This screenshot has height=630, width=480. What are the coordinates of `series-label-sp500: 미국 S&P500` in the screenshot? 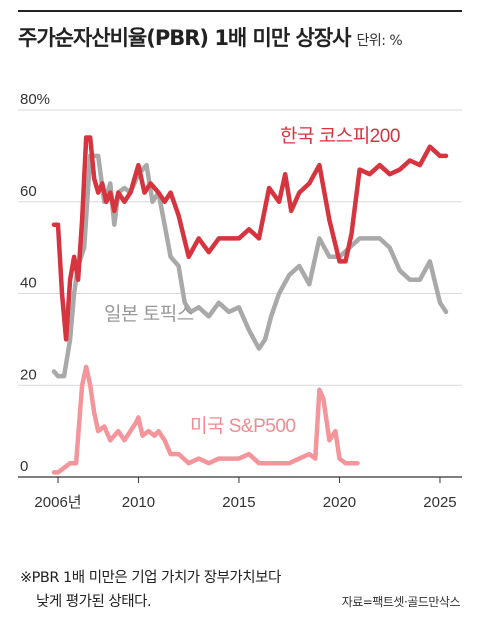 It's located at (242, 426).